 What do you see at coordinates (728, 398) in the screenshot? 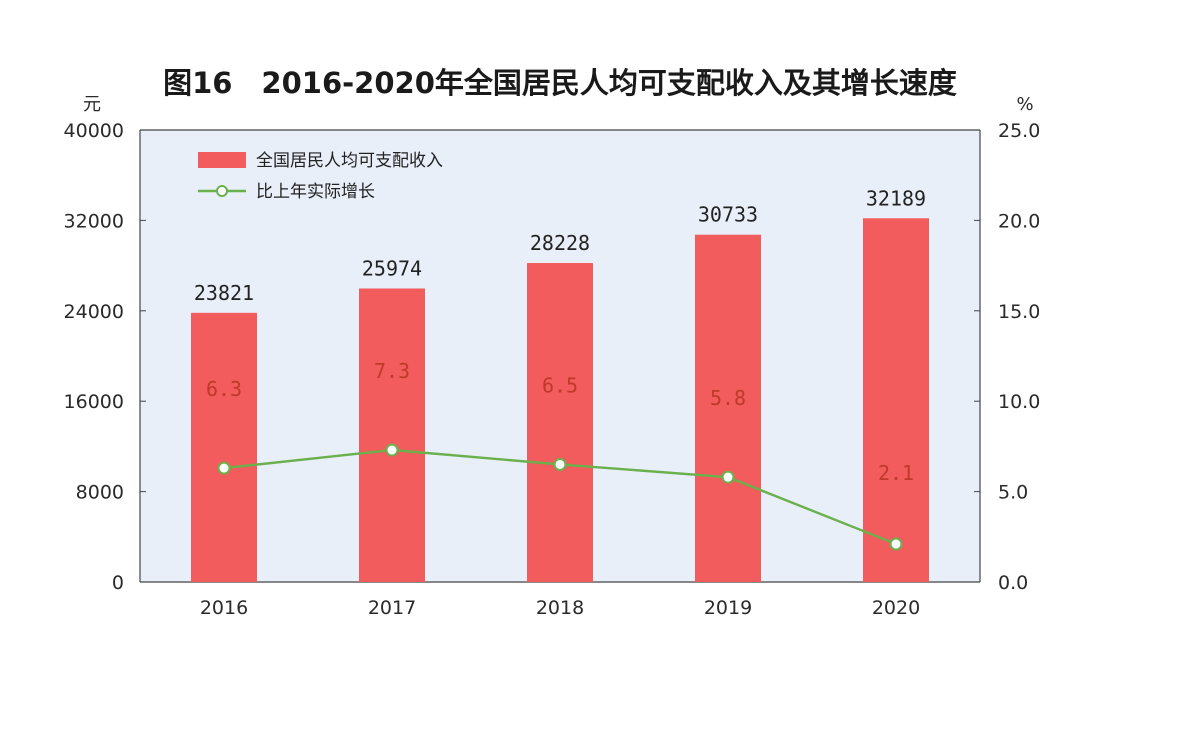
I see `growth-label: 5.8` at bounding box center [728, 398].